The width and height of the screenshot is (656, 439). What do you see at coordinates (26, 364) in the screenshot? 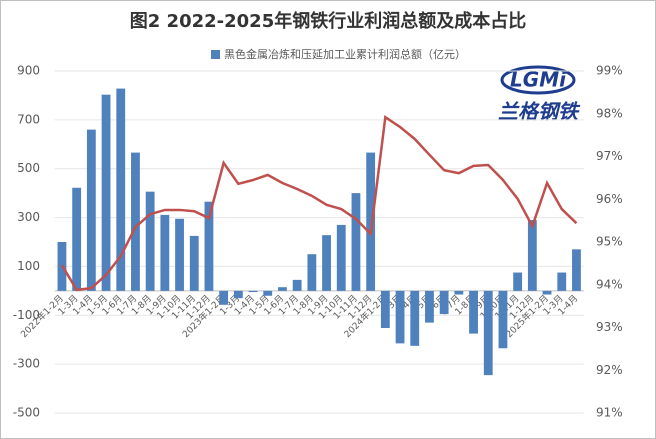
I see `y-tick-label: -300` at bounding box center [26, 364].